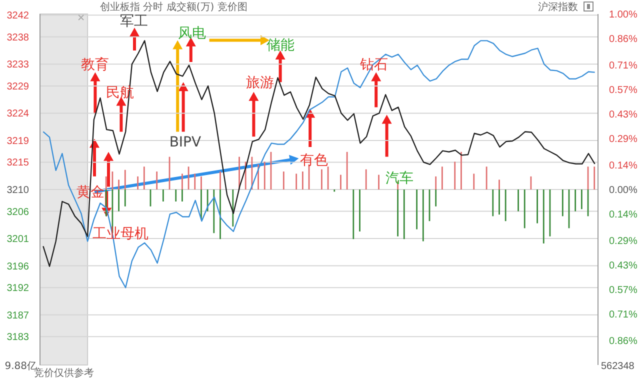 Image resolution: width=640 pixels, height=378 pixels. Describe the element at coordinates (18, 163) in the screenshot. I see `y-tick-label: 3215` at that location.